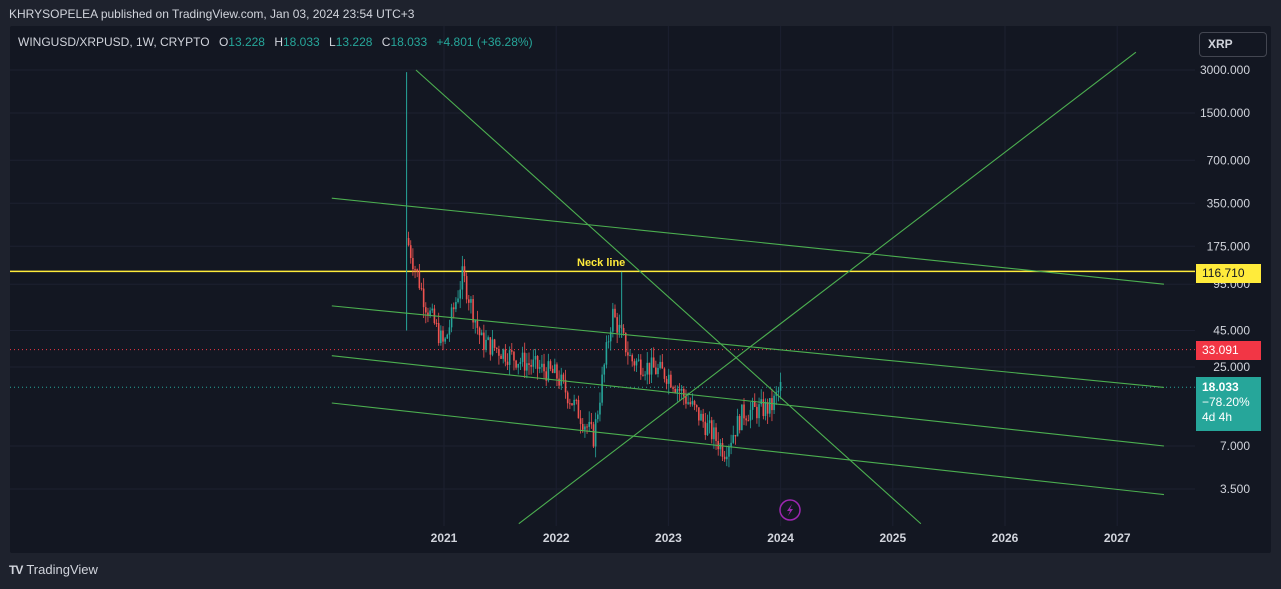 This screenshot has width=1281, height=589. Describe the element at coordinates (556, 538) in the screenshot. I see `x-tick-label: 2022` at that location.